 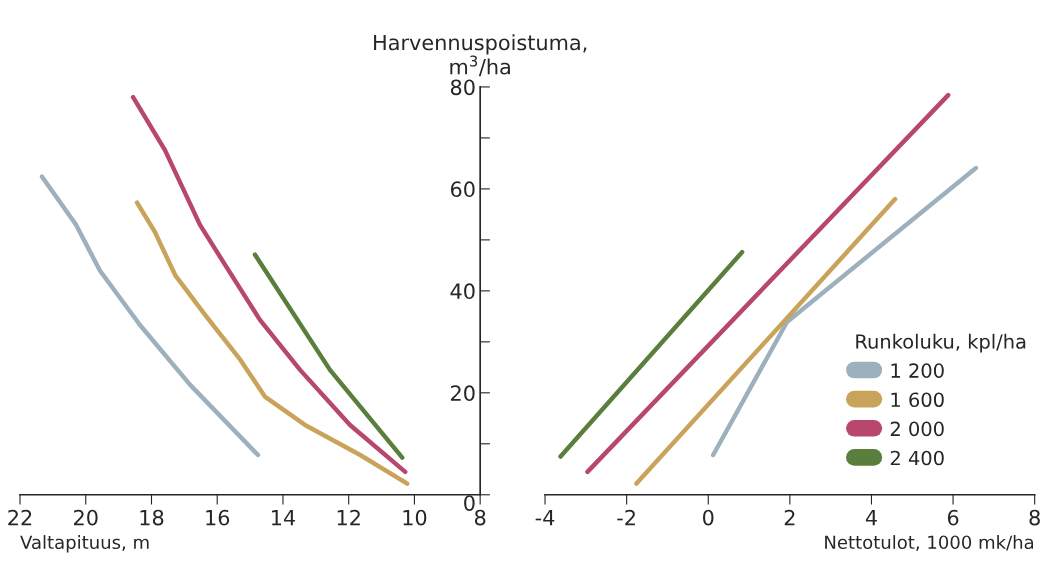 What do you see at coordinates (415, 517) in the screenshot?
I see `x-tick-label: 10` at bounding box center [415, 517].